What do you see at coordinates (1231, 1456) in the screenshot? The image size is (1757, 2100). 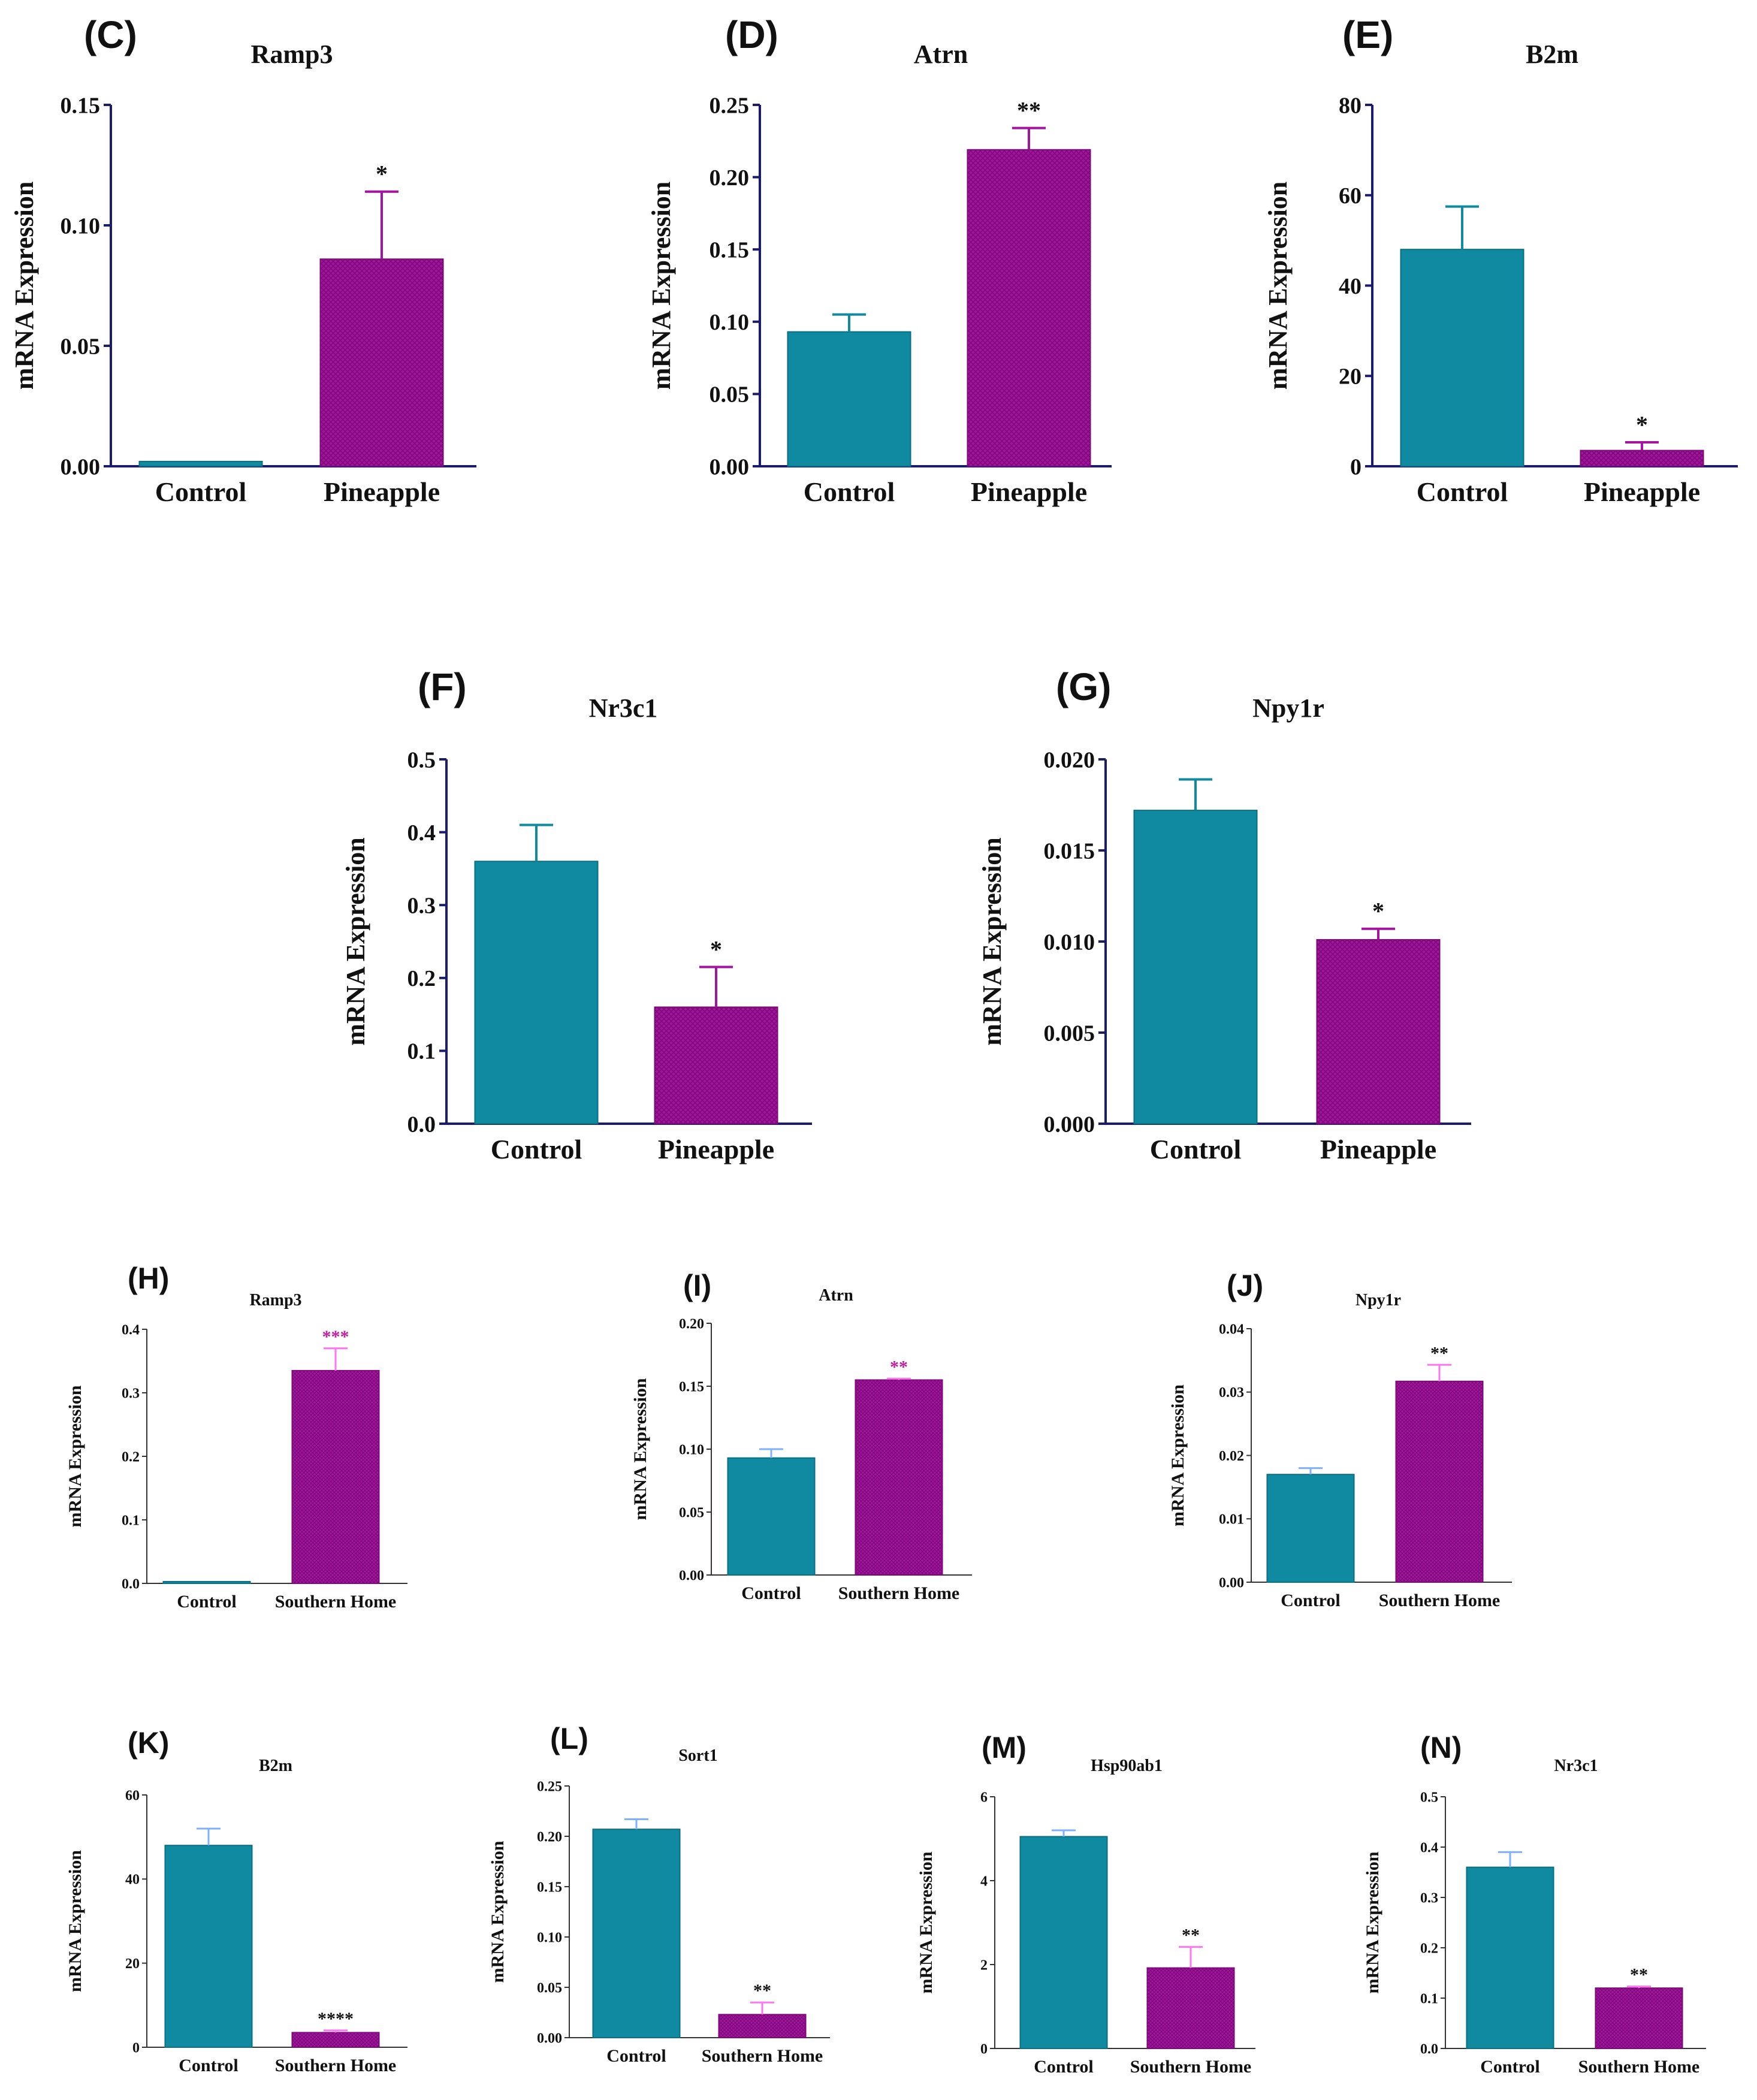 I see `y-tick-label: 0.02` at bounding box center [1231, 1456].